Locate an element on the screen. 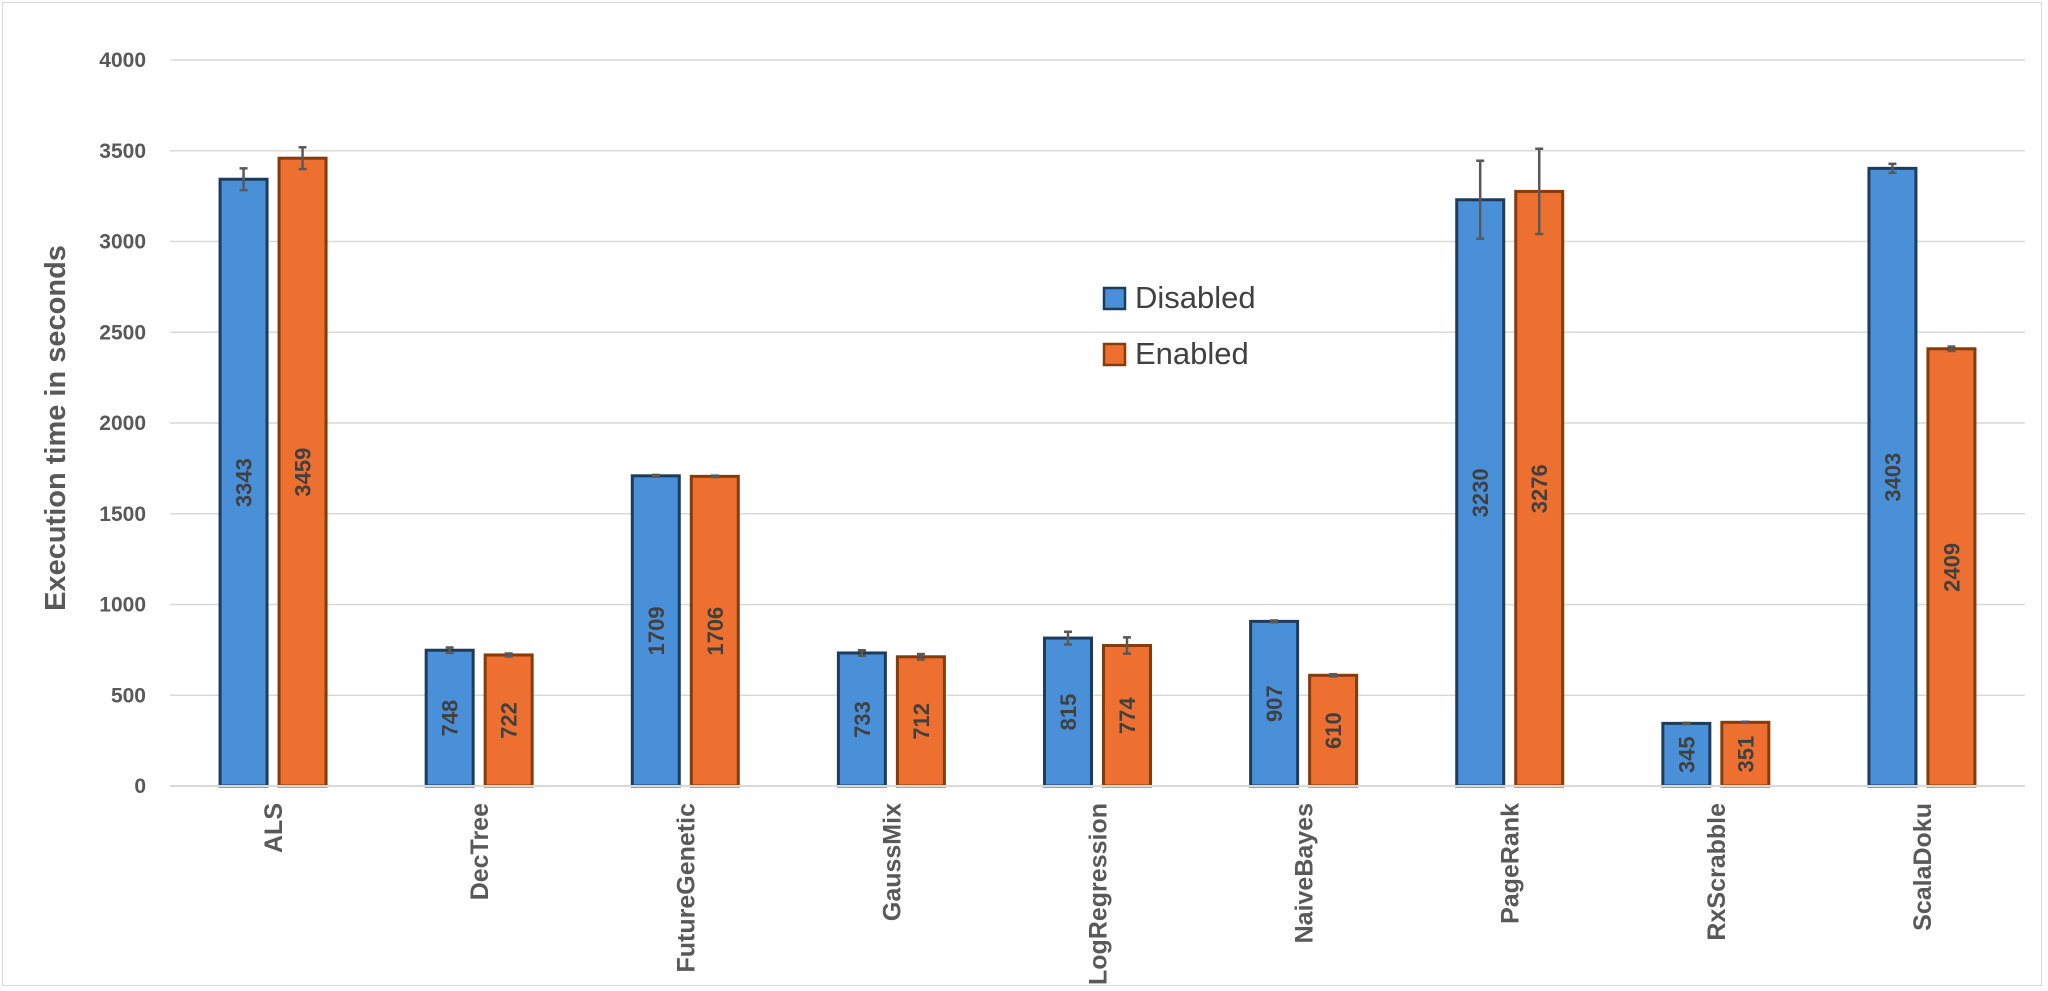 The width and height of the screenshot is (2048, 991). bar-disabled-dectree is located at coordinates (449, 718).